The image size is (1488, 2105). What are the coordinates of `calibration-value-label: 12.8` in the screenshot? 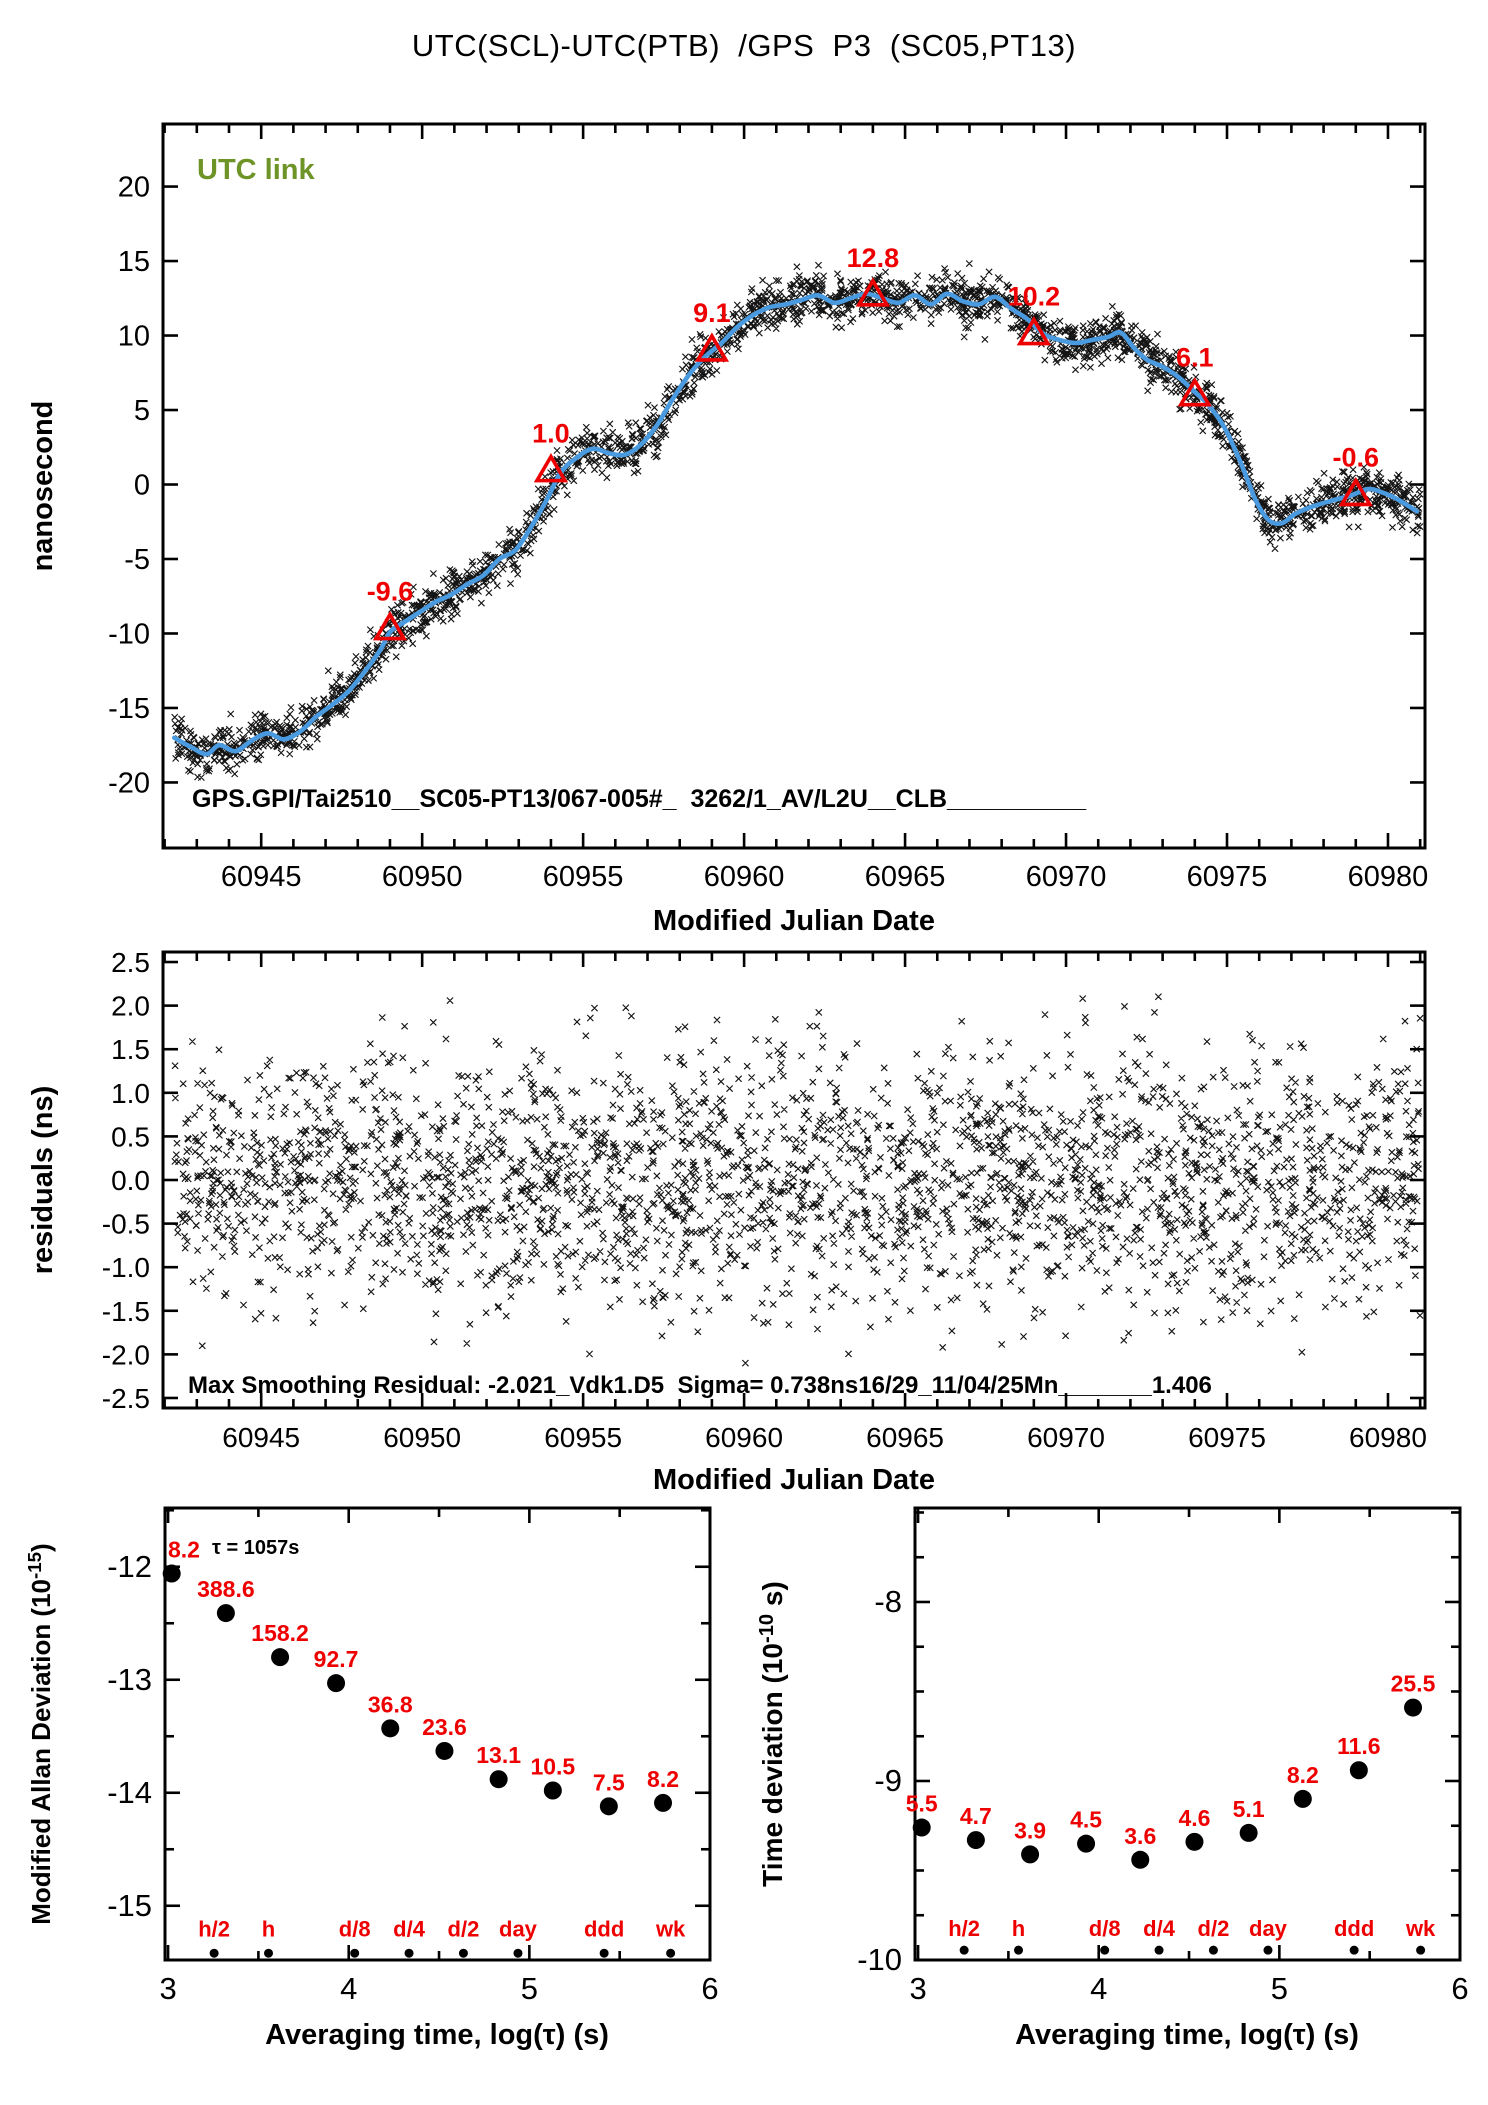 It's located at (873, 258).